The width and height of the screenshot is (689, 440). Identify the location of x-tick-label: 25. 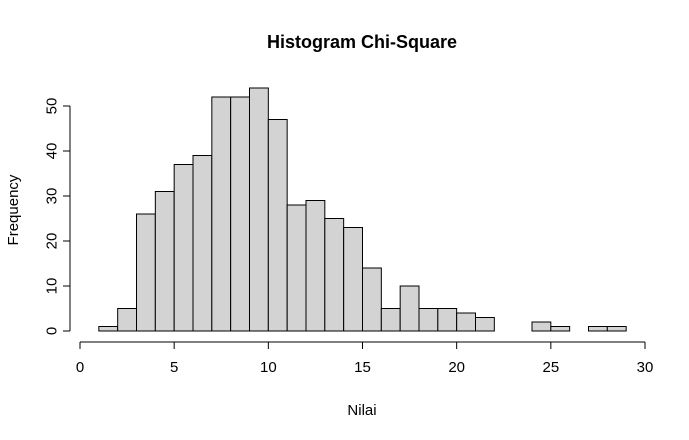
(550, 367).